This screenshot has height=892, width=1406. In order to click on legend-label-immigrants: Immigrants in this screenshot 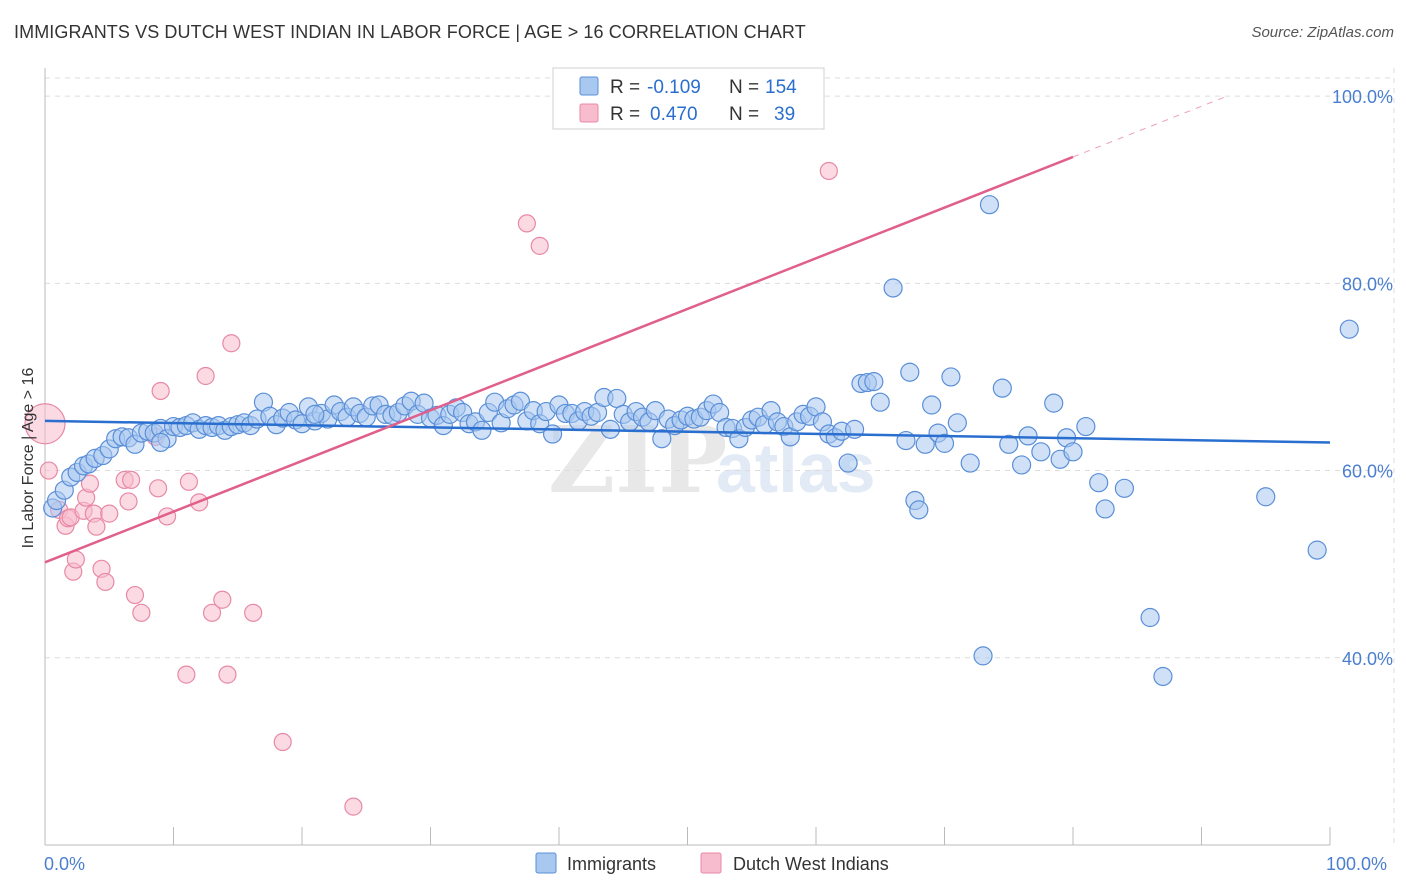, I will do `click(611, 864)`.